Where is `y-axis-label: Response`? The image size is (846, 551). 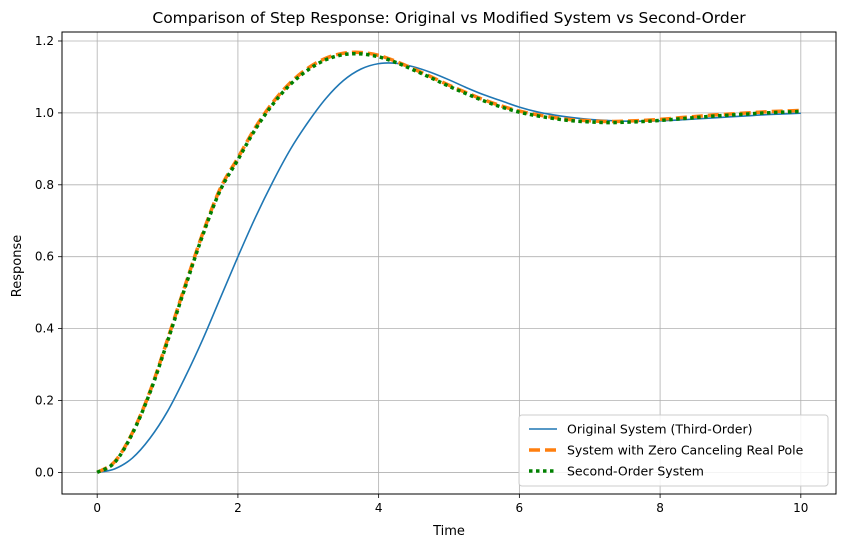 y-axis-label: Response is located at coordinates (17, 266).